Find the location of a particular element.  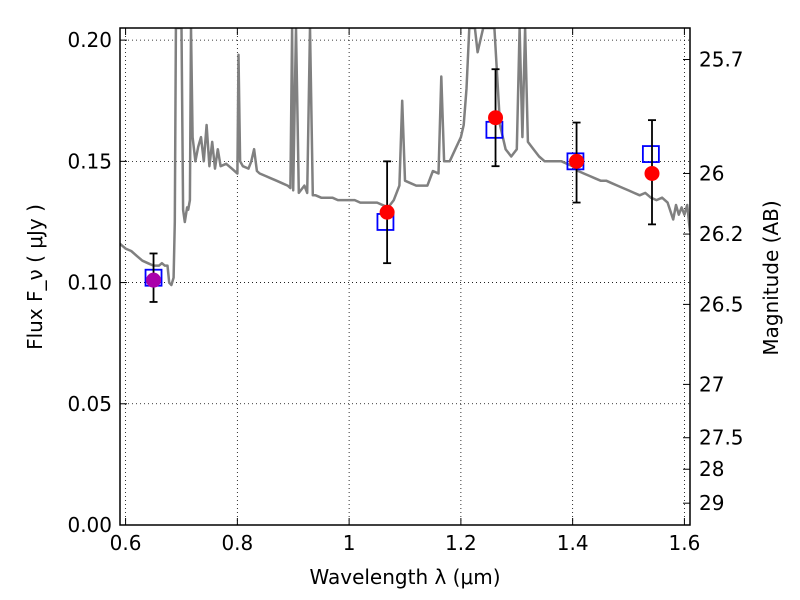

y-tick-label: 0.05 is located at coordinates (89, 404).